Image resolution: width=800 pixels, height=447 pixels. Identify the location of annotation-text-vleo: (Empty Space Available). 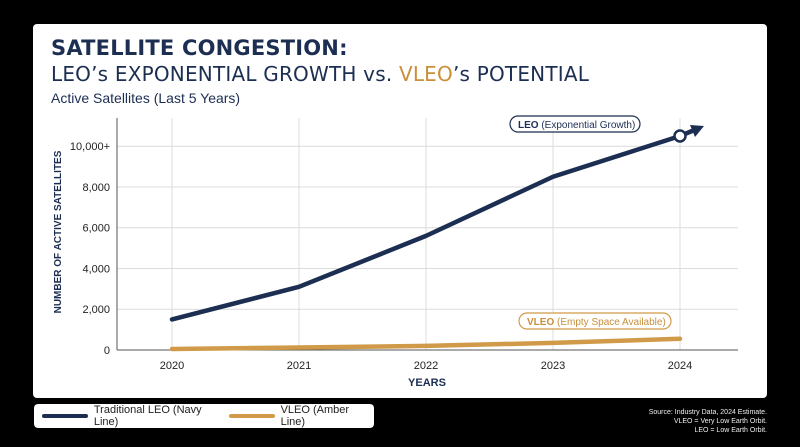
(610, 322).